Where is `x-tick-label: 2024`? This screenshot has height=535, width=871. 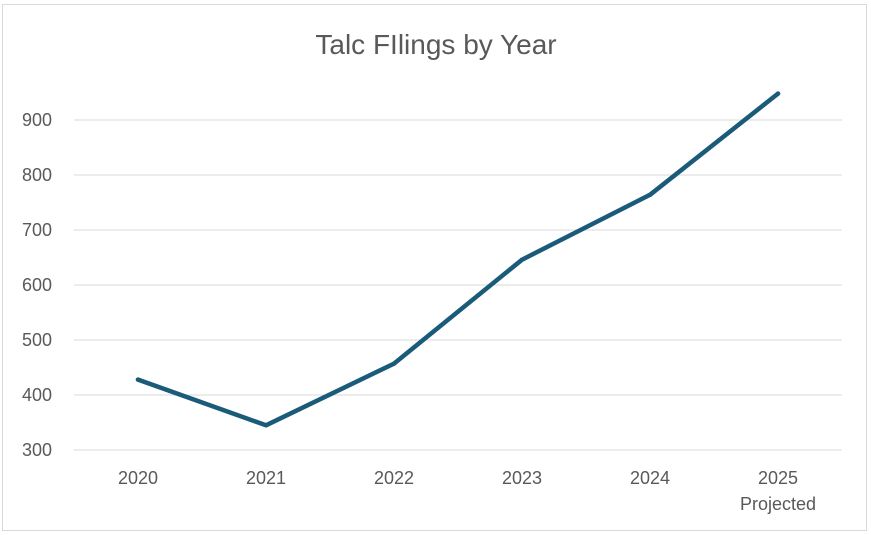
x-tick-label: 2024 is located at coordinates (650, 478).